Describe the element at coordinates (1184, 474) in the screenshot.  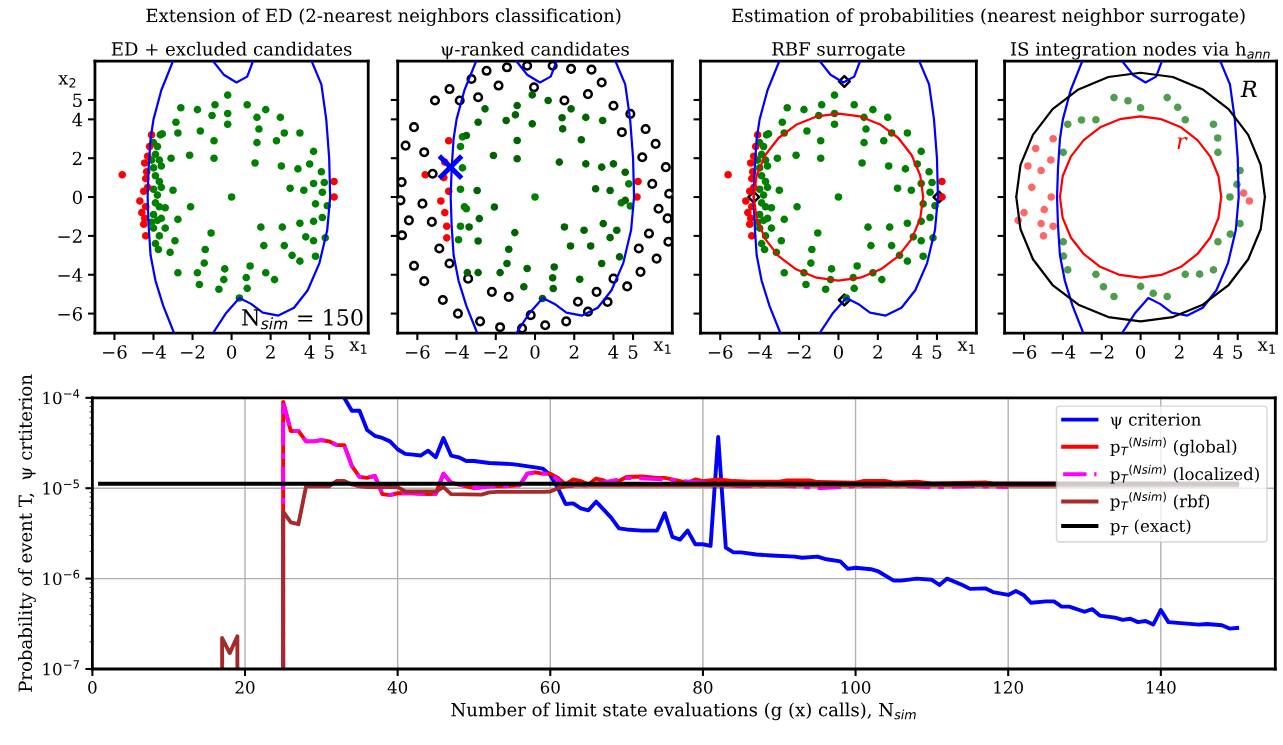
I see `legend-label: p$_{T}$$^{(Nsim)}$ (localized)` at that location.